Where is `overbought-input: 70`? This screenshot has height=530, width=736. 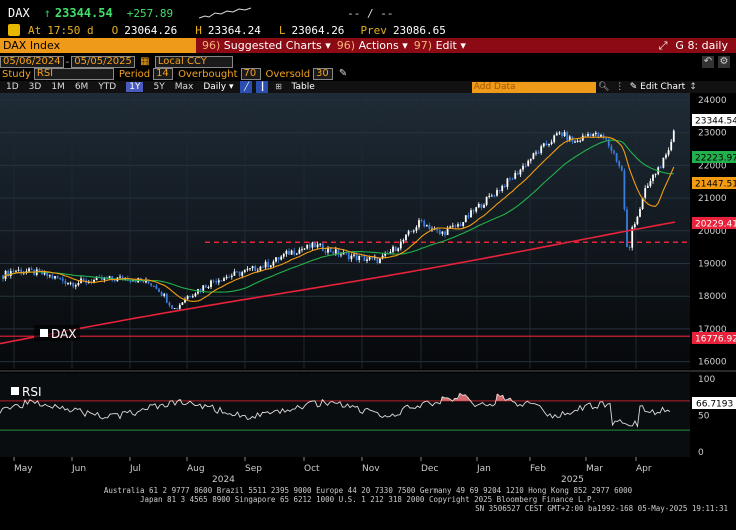
overbought-input: 70 is located at coordinates (250, 74).